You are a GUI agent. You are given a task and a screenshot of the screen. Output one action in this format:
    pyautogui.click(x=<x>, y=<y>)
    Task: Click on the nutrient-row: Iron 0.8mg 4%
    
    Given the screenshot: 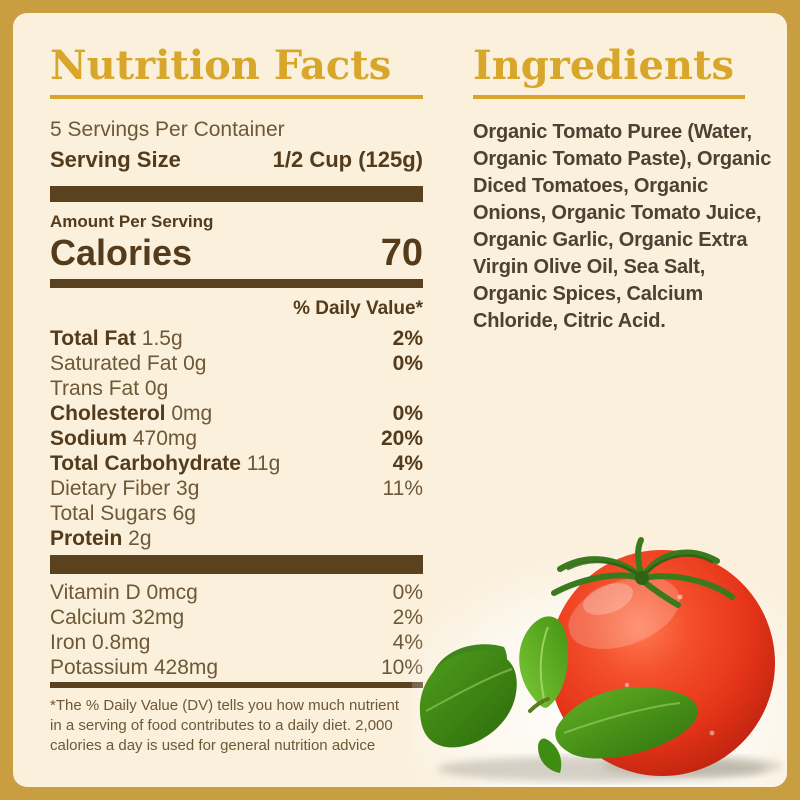 What is the action you would take?
    pyautogui.click(x=236, y=642)
    